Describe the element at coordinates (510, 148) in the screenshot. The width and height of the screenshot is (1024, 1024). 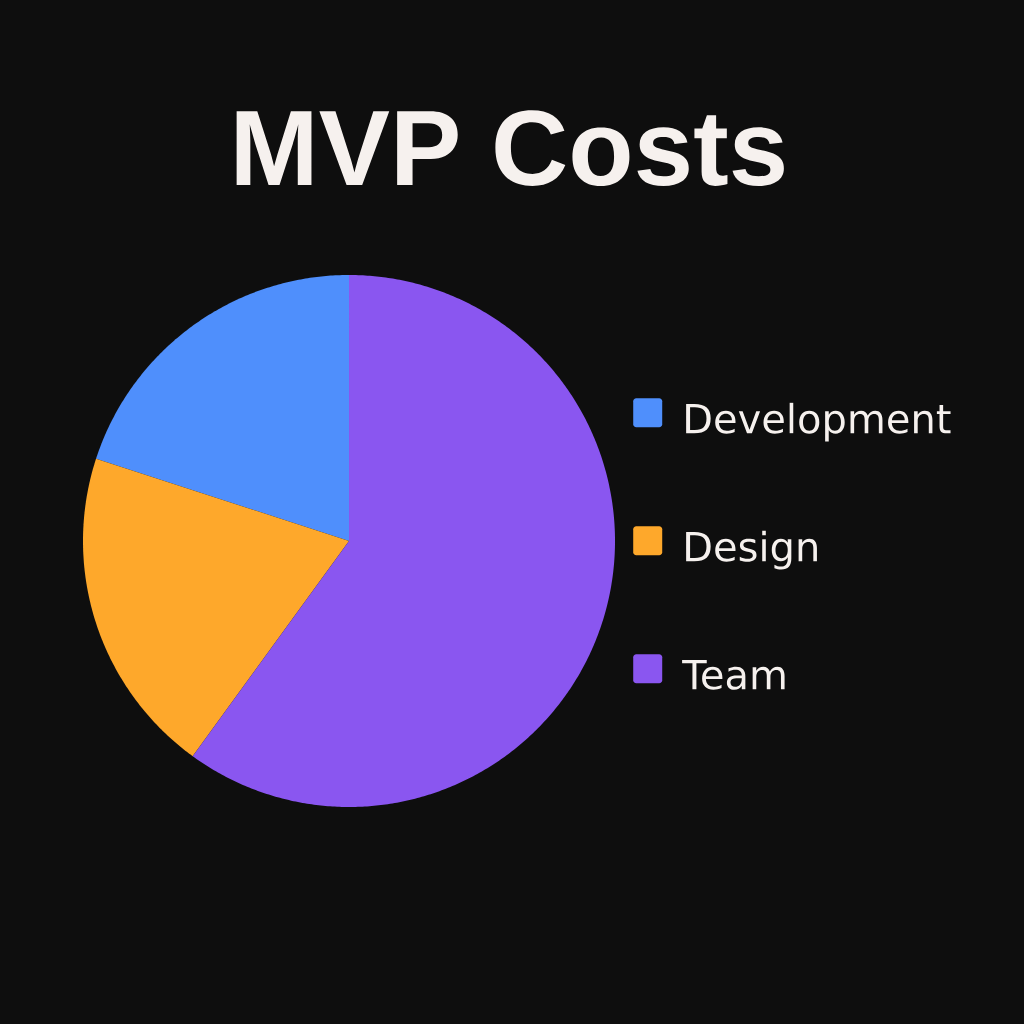
I see `chart-title: MVP Costs` at that location.